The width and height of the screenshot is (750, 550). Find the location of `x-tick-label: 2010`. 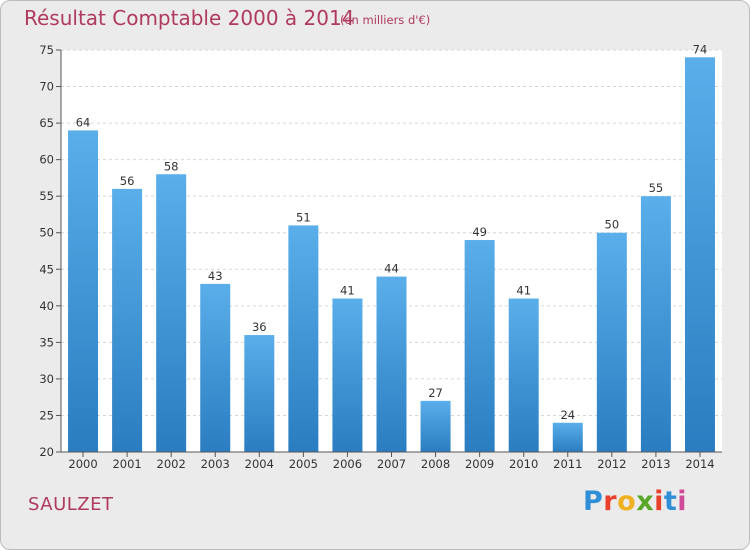

x-tick-label: 2010 is located at coordinates (523, 464).